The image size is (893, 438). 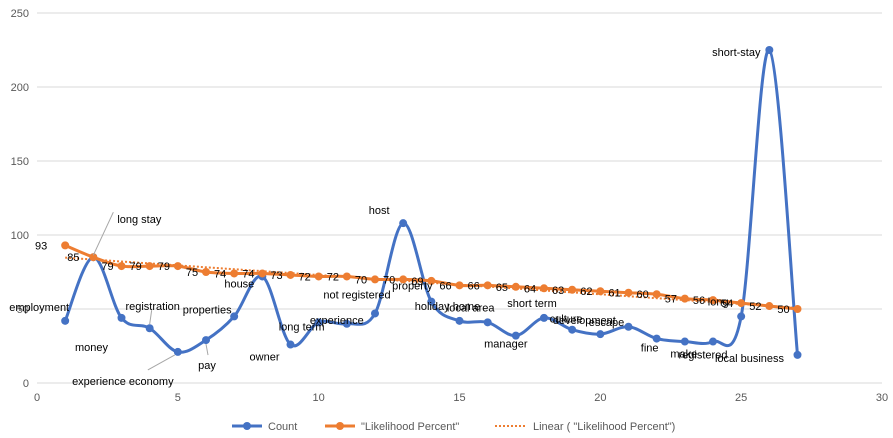 What do you see at coordinates (558, 291) in the screenshot?
I see `likelihood-value-label-19: 63` at bounding box center [558, 291].